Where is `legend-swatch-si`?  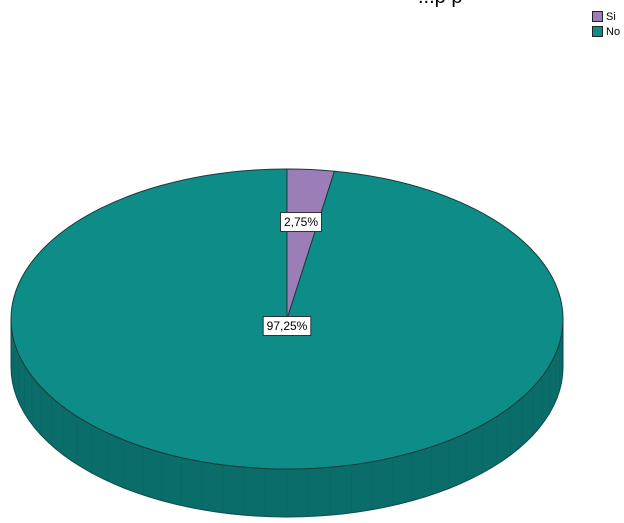
legend-swatch-si is located at coordinates (597, 16).